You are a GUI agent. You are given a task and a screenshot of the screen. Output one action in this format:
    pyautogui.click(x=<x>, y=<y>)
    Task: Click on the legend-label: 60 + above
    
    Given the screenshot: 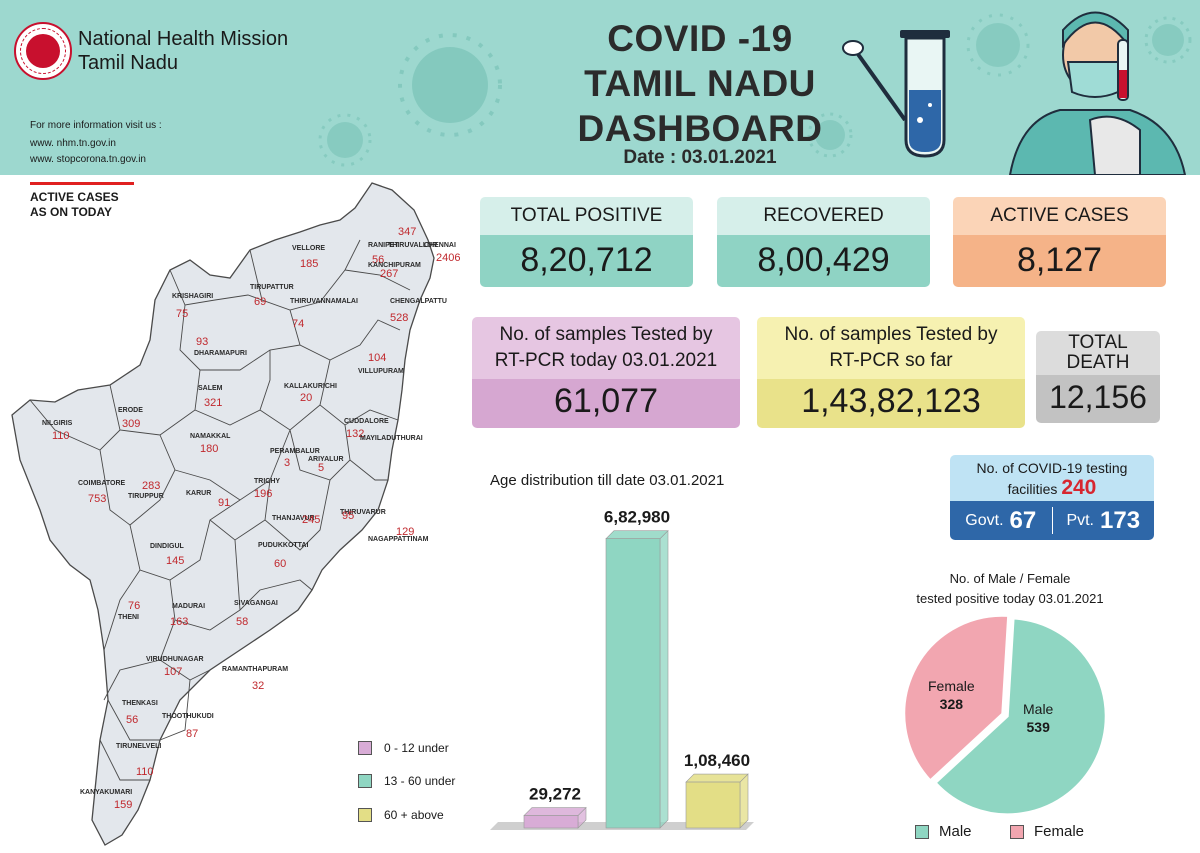 What is the action you would take?
    pyautogui.click(x=414, y=815)
    